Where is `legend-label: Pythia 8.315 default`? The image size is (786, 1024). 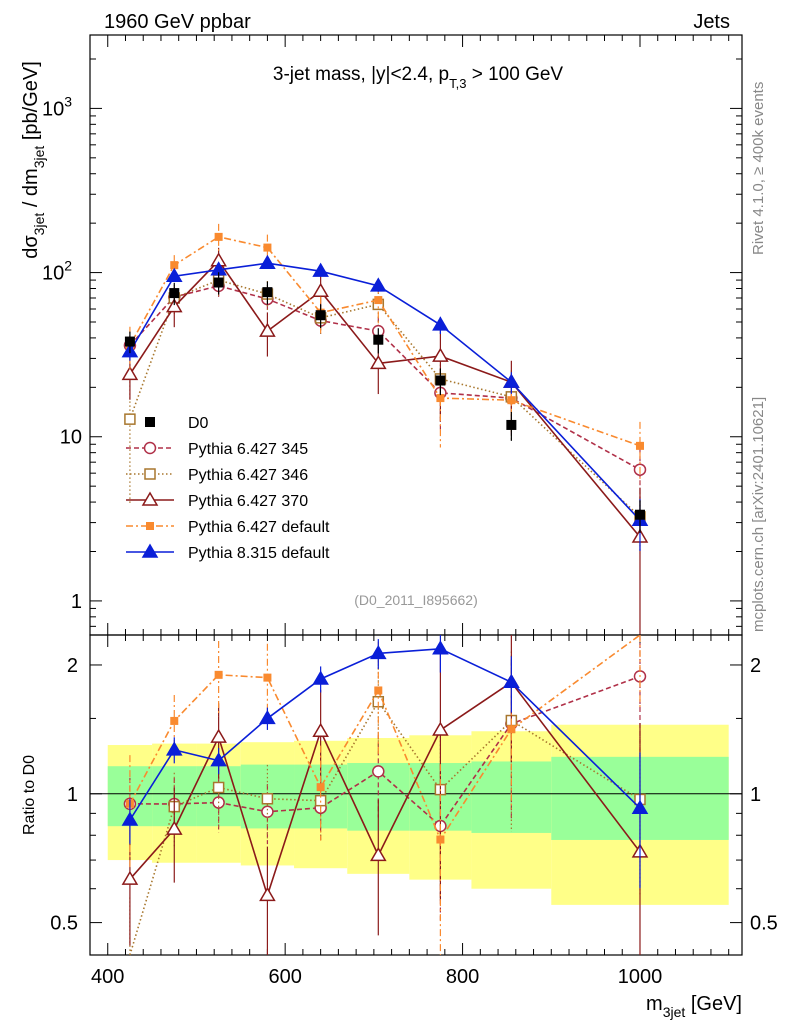 legend-label: Pythia 8.315 default is located at coordinates (259, 553).